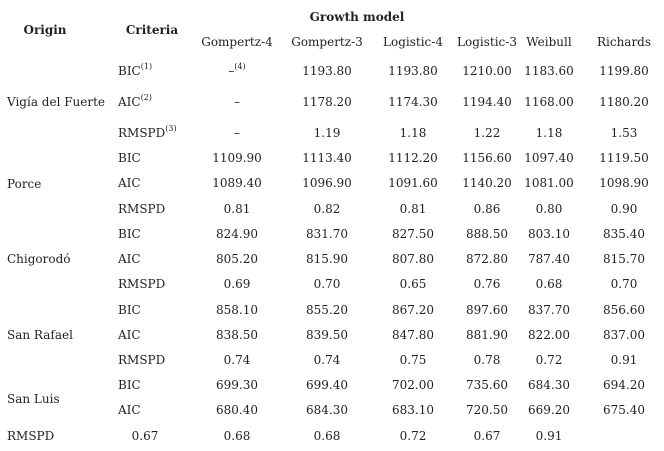  What do you see at coordinates (146, 97) in the screenshot?
I see `footnote-mark: (2)` at bounding box center [146, 97].